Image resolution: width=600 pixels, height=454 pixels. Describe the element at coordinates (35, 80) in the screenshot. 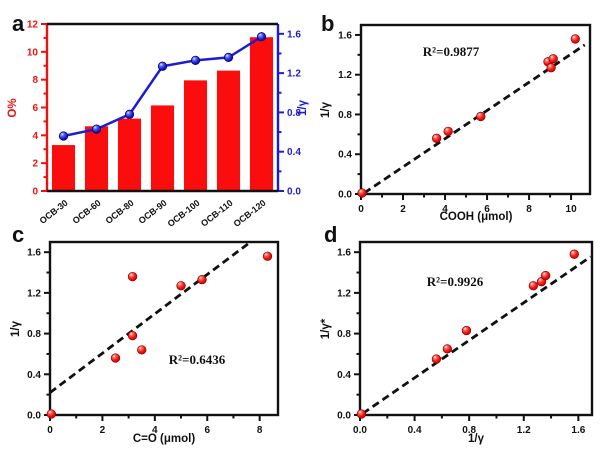

I see `left-tick-label: 8` at that location.